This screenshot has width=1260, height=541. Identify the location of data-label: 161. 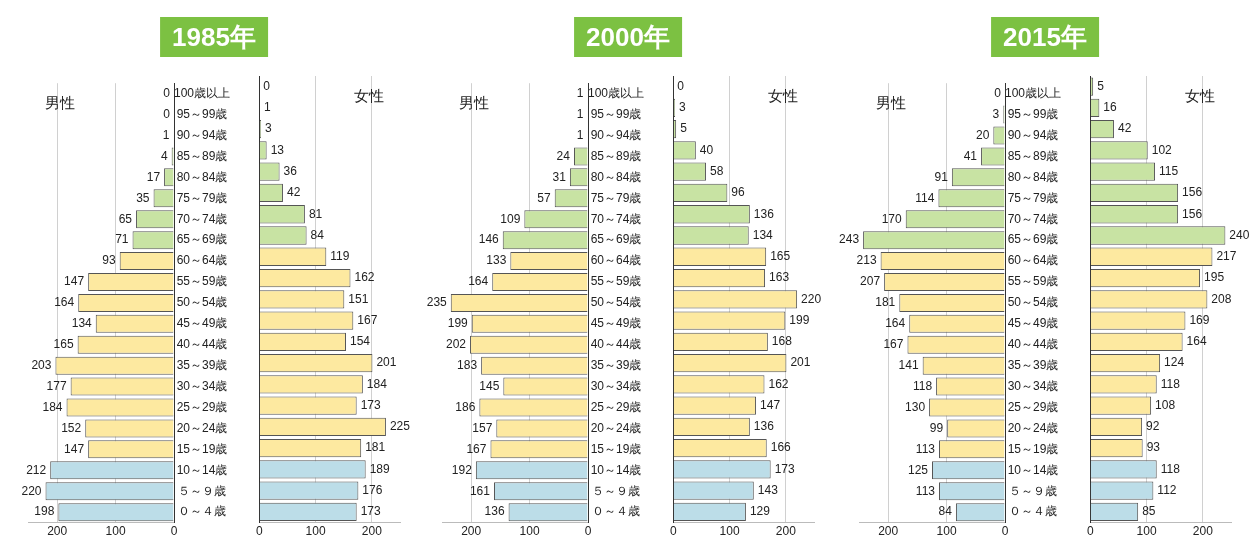
(480, 490).